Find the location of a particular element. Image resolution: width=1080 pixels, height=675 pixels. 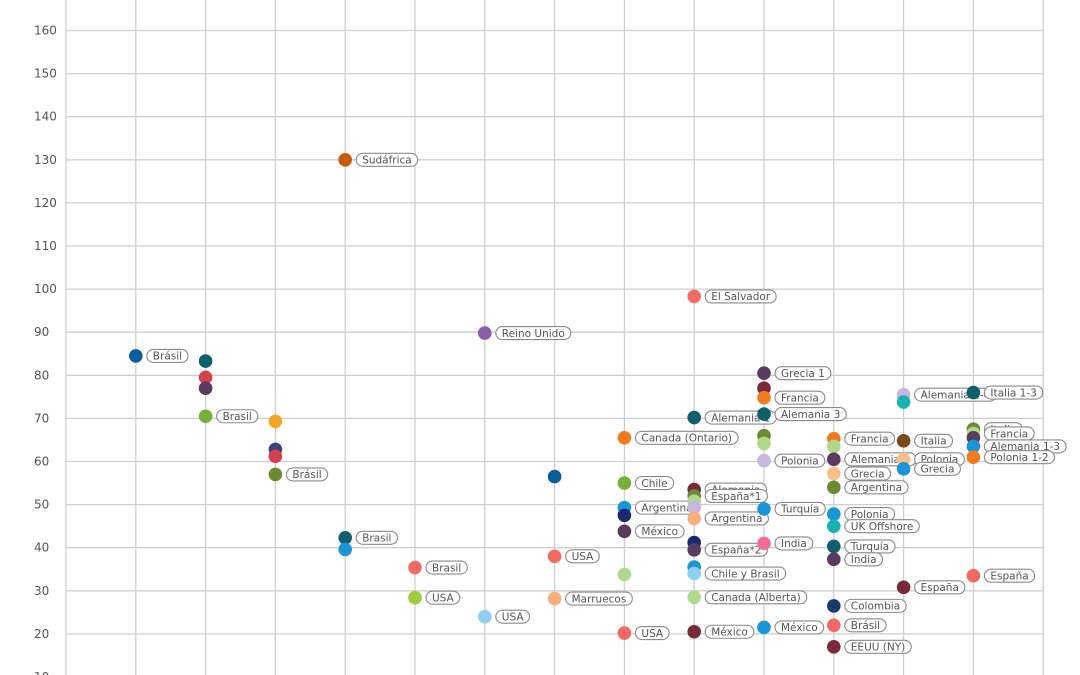

data-point: Polonia 1-2 is located at coordinates (1011, 457).